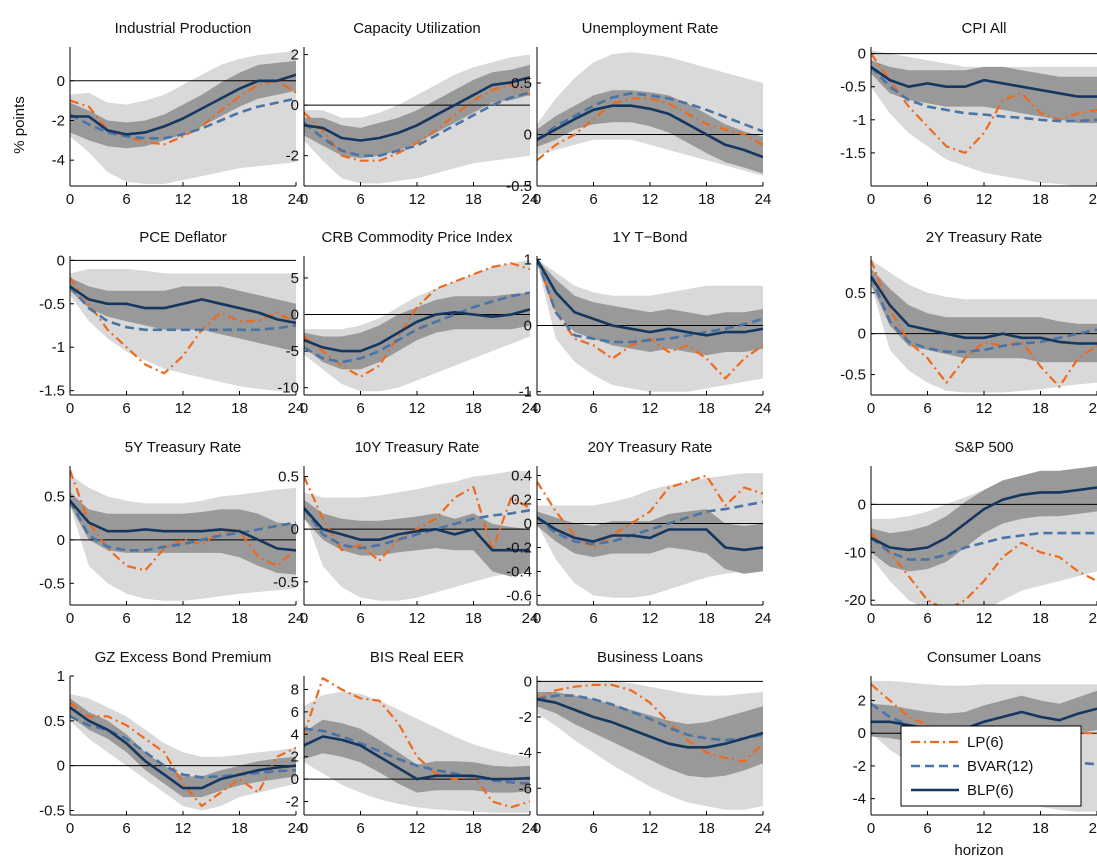 Image resolution: width=1097 pixels, height=862 pixels. I want to click on y-tick-label: -10, so click(855, 552).